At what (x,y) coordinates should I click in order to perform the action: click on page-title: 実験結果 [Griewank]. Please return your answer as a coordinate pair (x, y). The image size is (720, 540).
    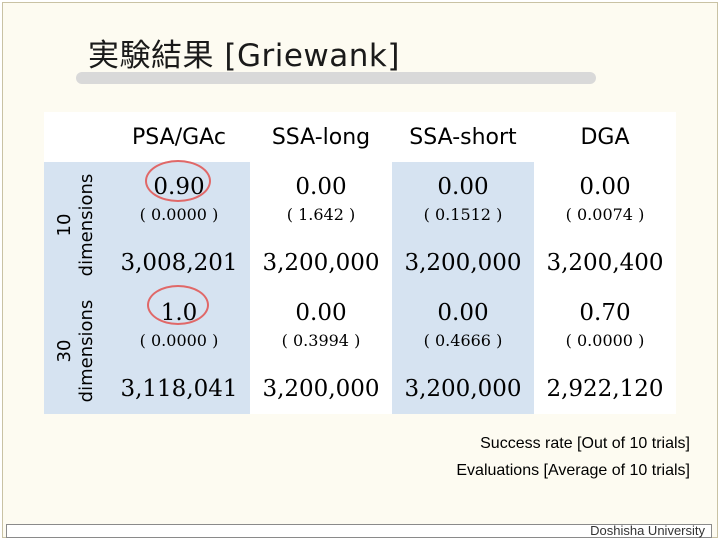
    Looking at the image, I should click on (244, 56).